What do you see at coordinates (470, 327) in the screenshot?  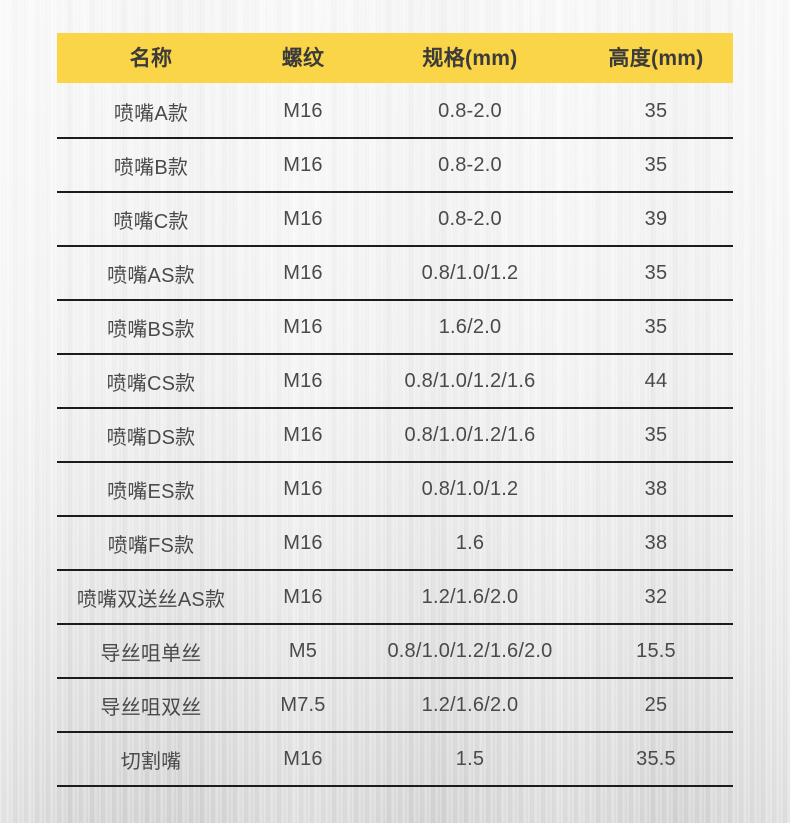 I see `cell-spec: 1.6/2.0` at bounding box center [470, 327].